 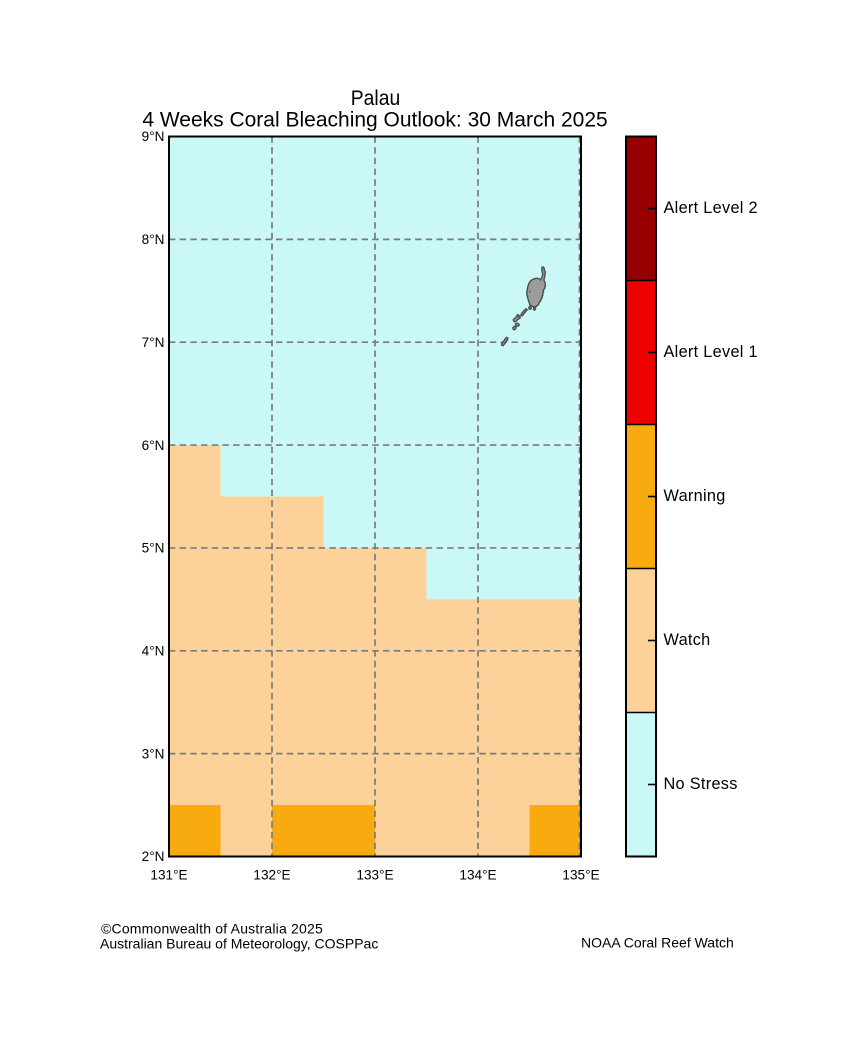 What do you see at coordinates (687, 640) in the screenshot?
I see `svg-text: Watch` at bounding box center [687, 640].